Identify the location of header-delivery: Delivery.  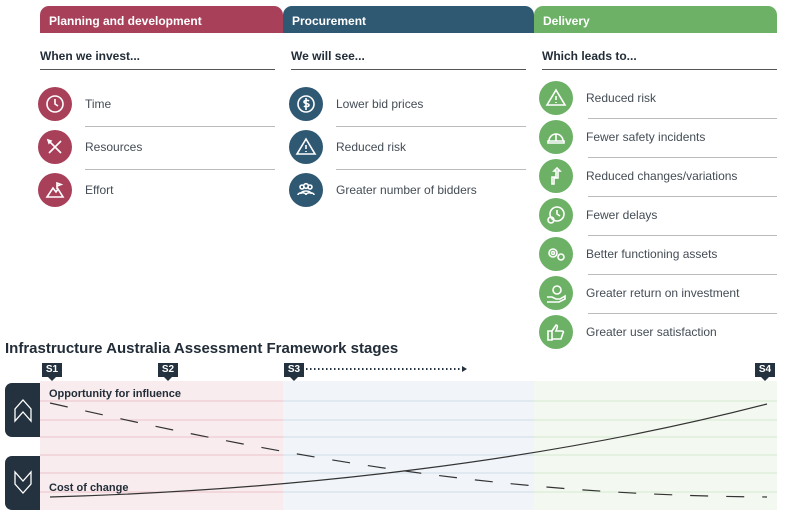
(655, 19).